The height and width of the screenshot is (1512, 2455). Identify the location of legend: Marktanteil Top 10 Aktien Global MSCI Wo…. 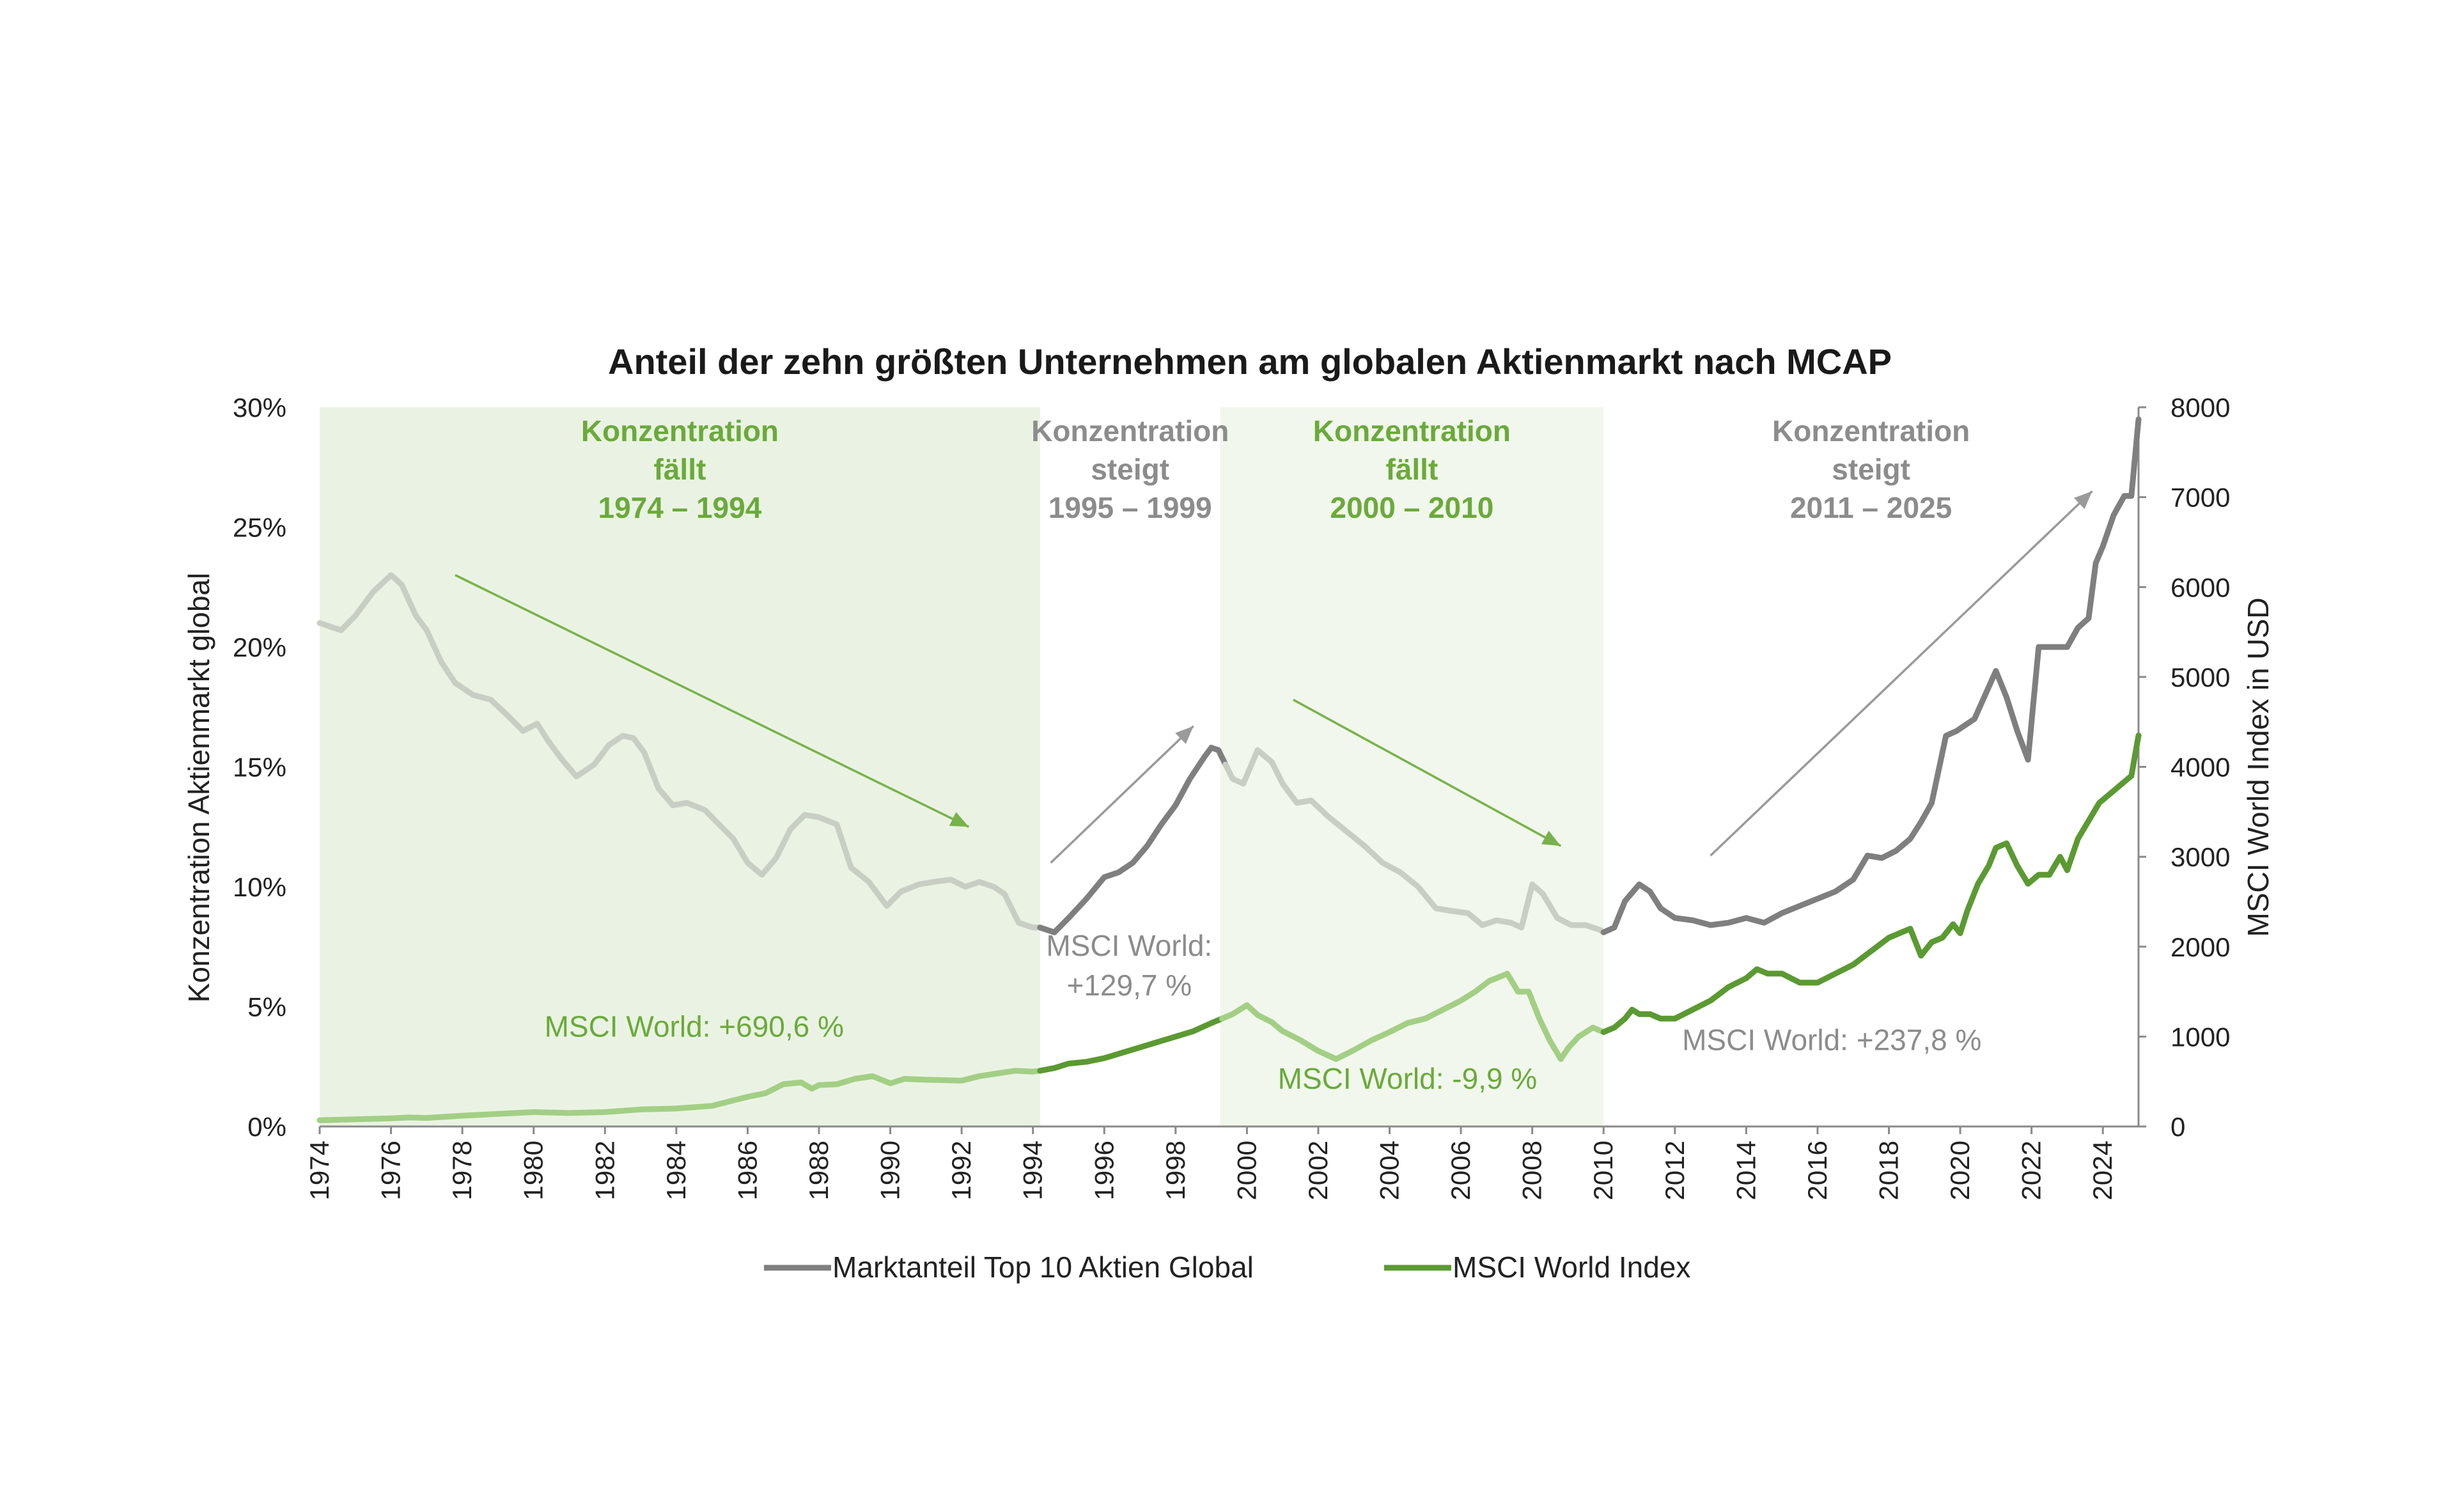
(1227, 1267).